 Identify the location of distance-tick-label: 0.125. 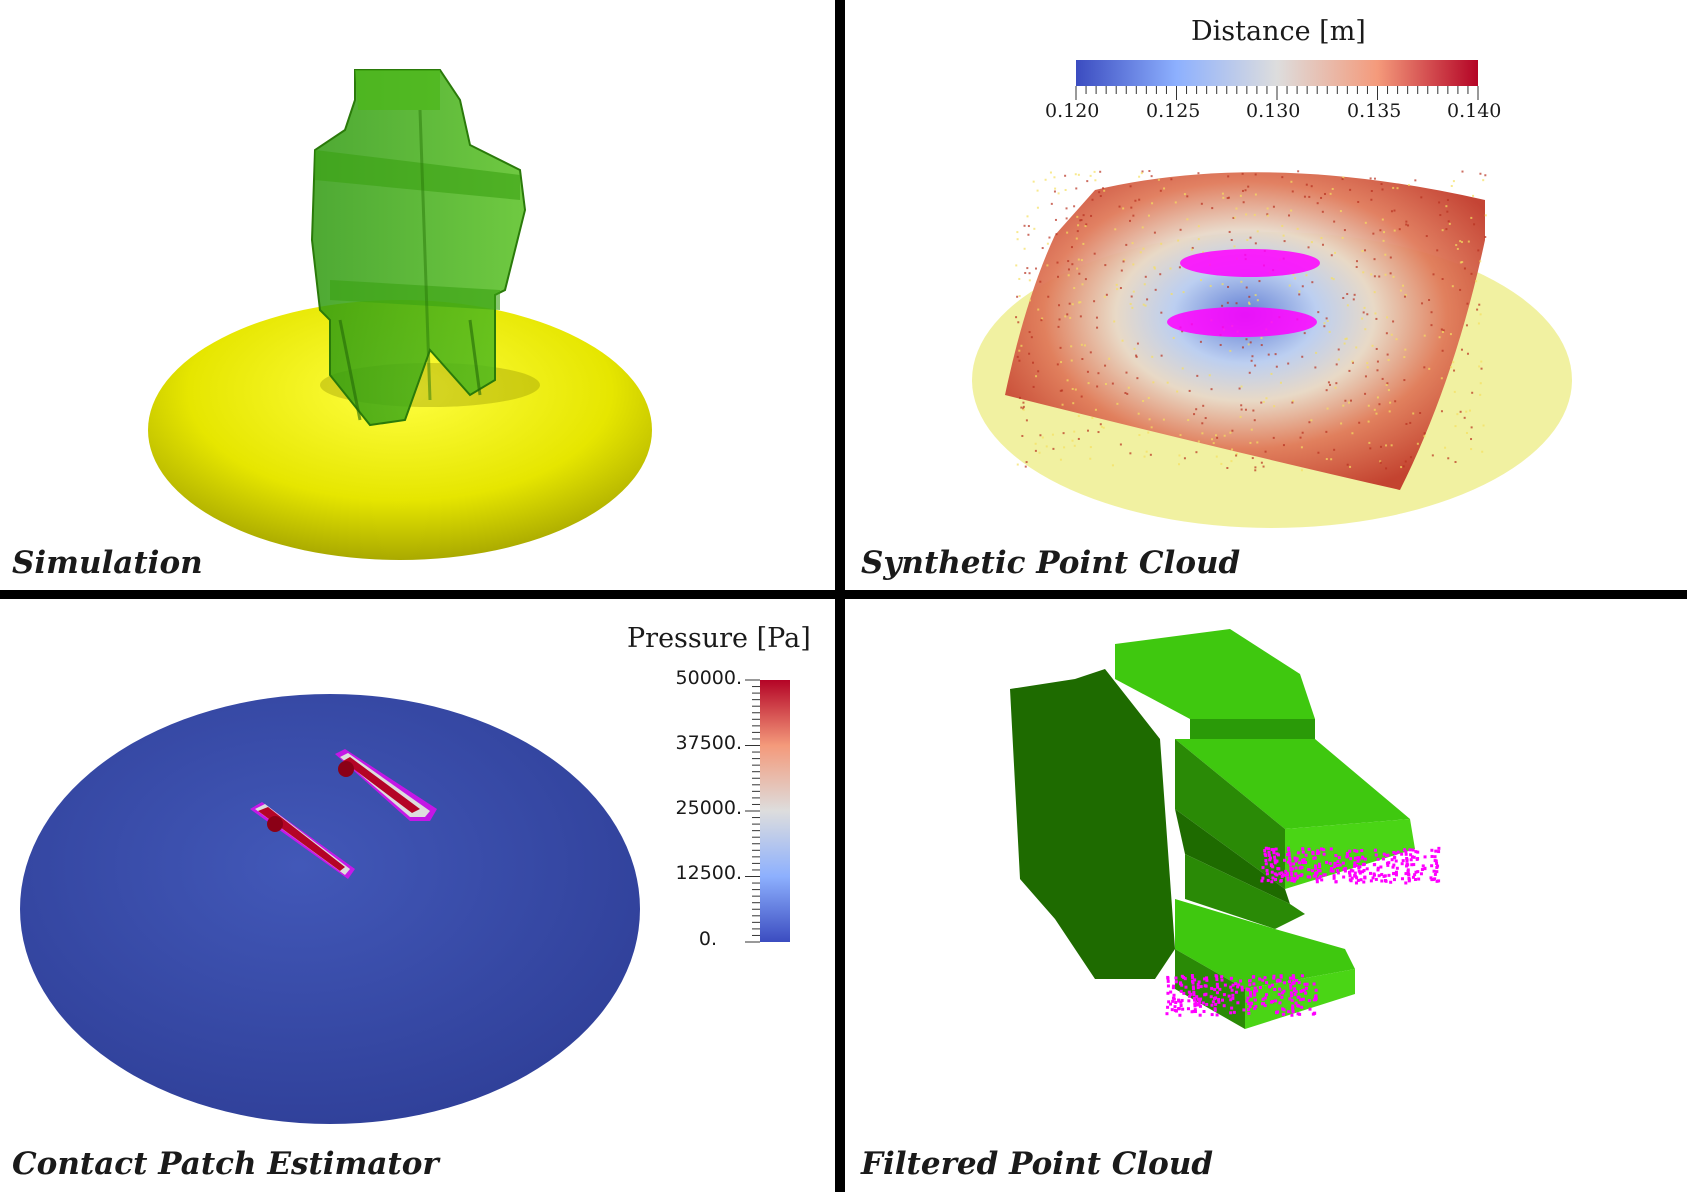
(1173, 111).